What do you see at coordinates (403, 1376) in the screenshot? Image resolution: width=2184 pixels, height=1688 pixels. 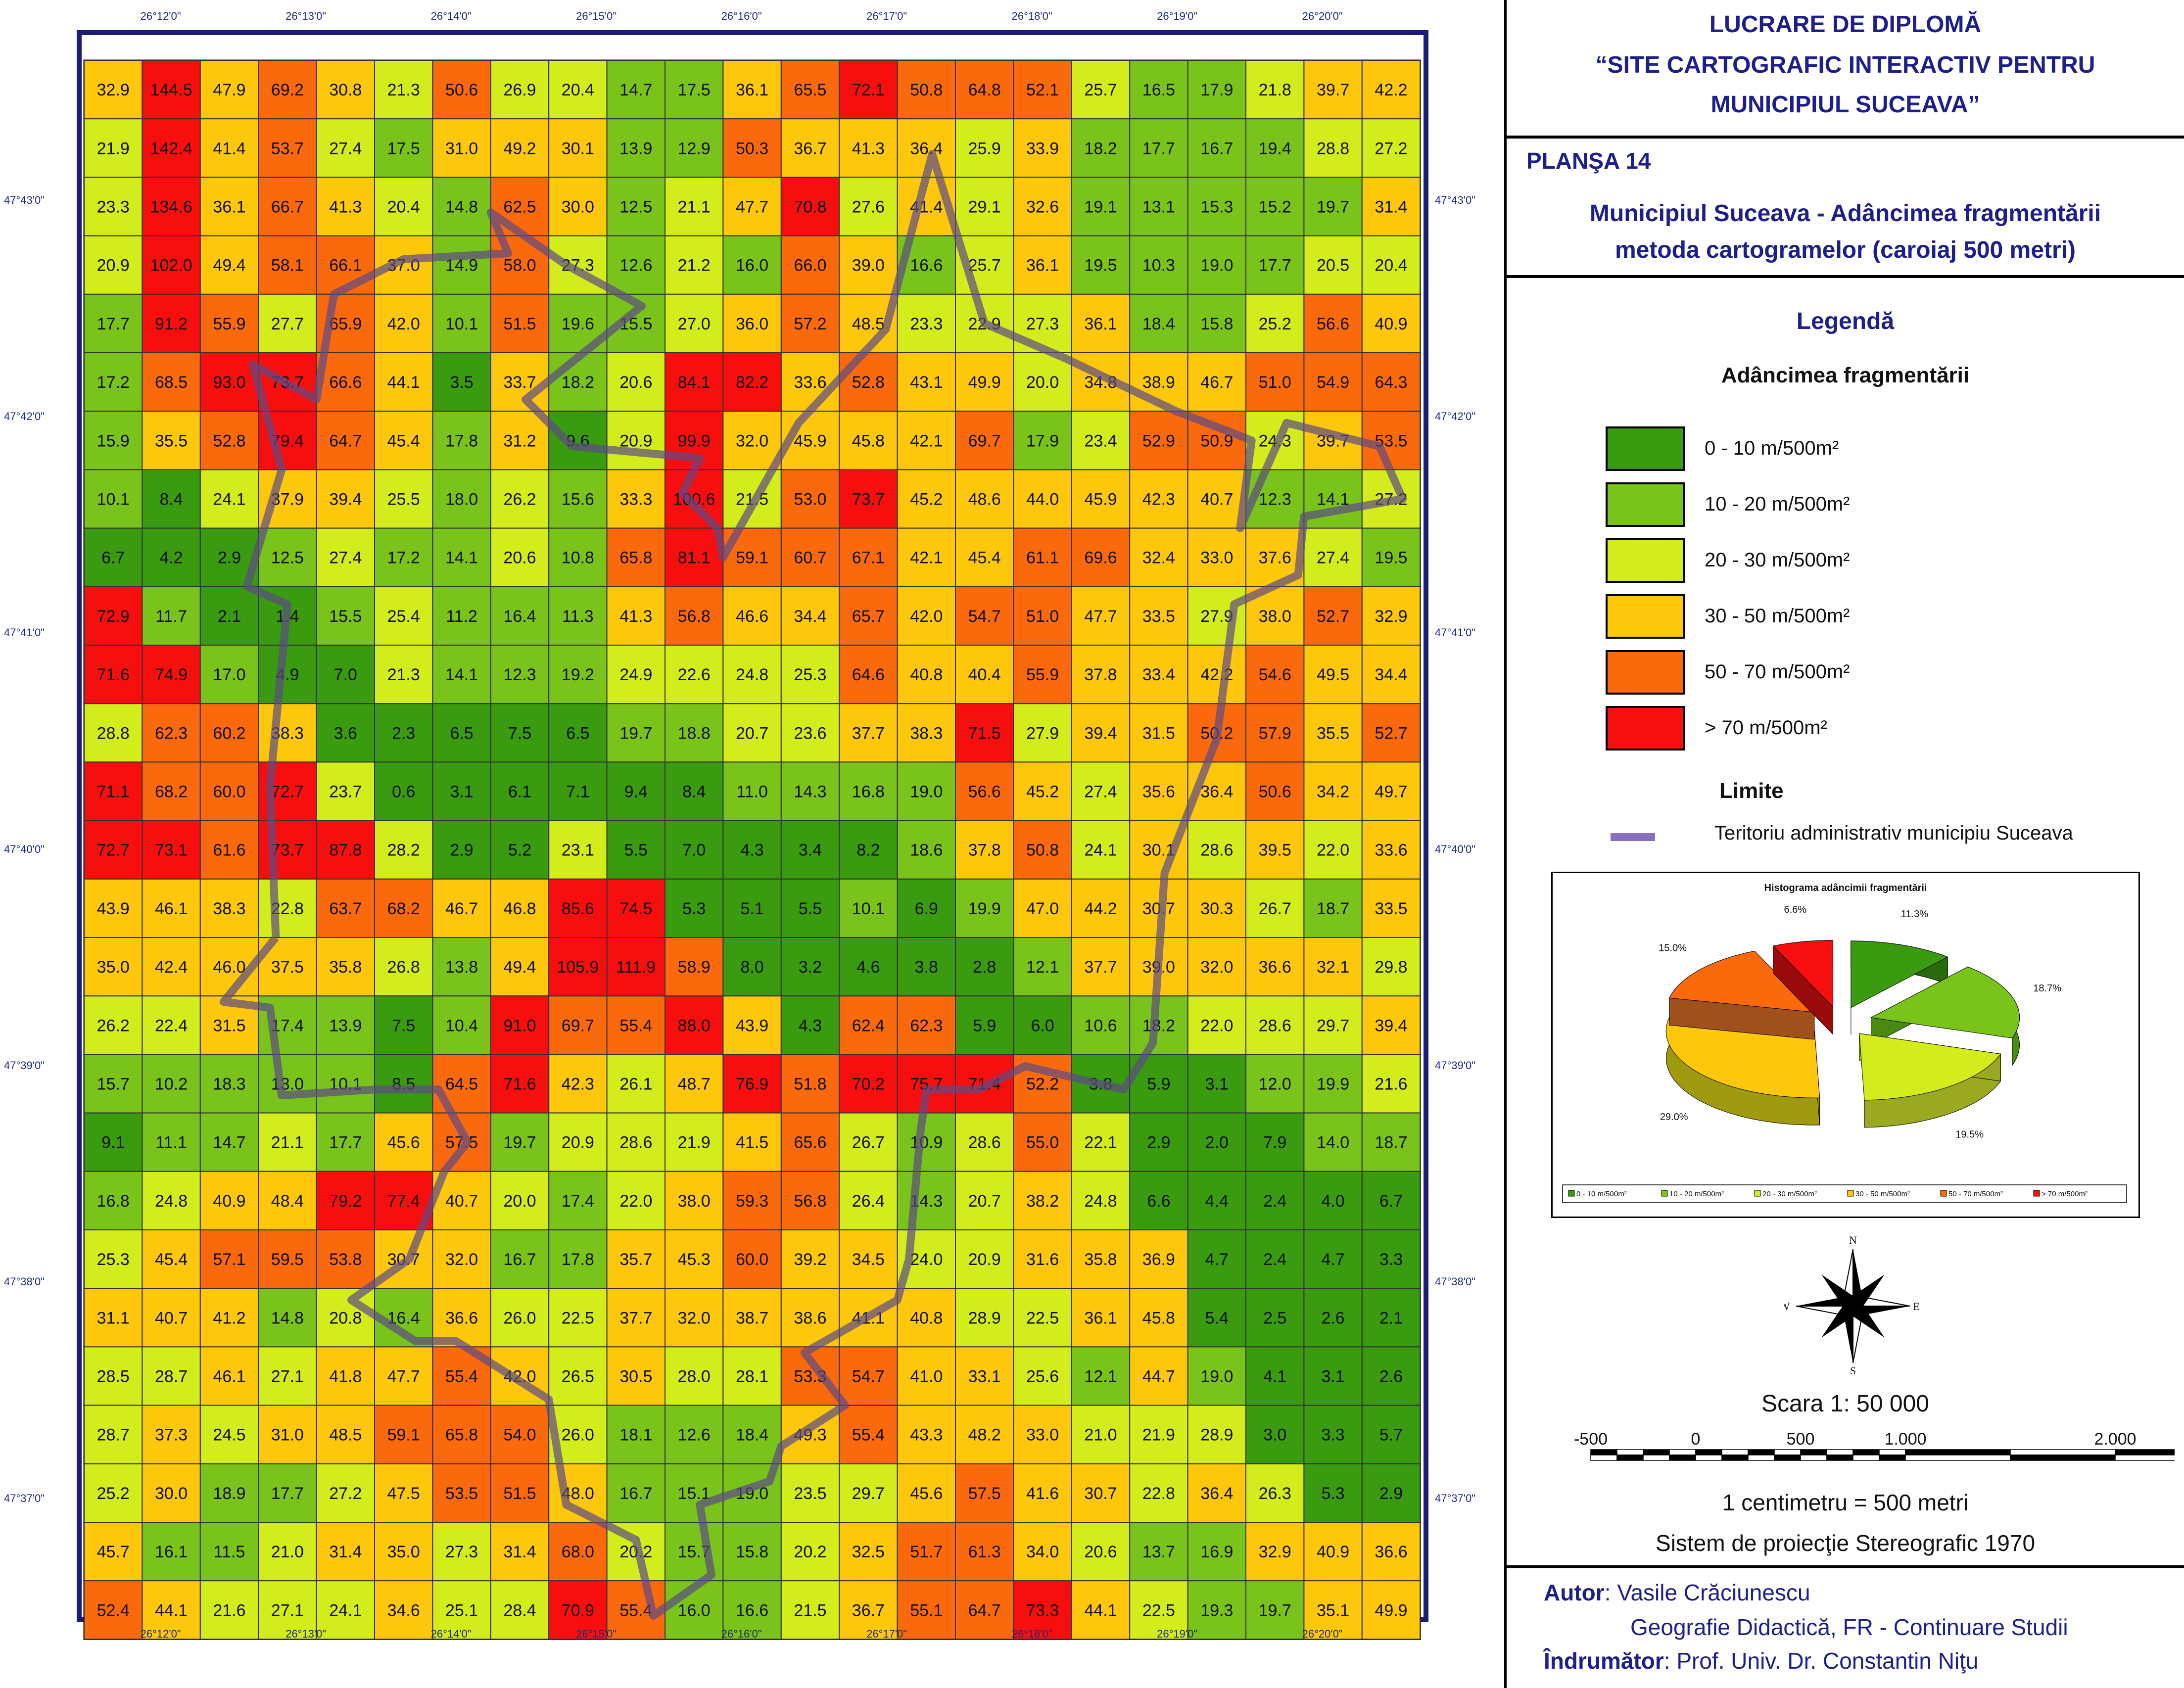 I see `grid-cell: 47.7` at bounding box center [403, 1376].